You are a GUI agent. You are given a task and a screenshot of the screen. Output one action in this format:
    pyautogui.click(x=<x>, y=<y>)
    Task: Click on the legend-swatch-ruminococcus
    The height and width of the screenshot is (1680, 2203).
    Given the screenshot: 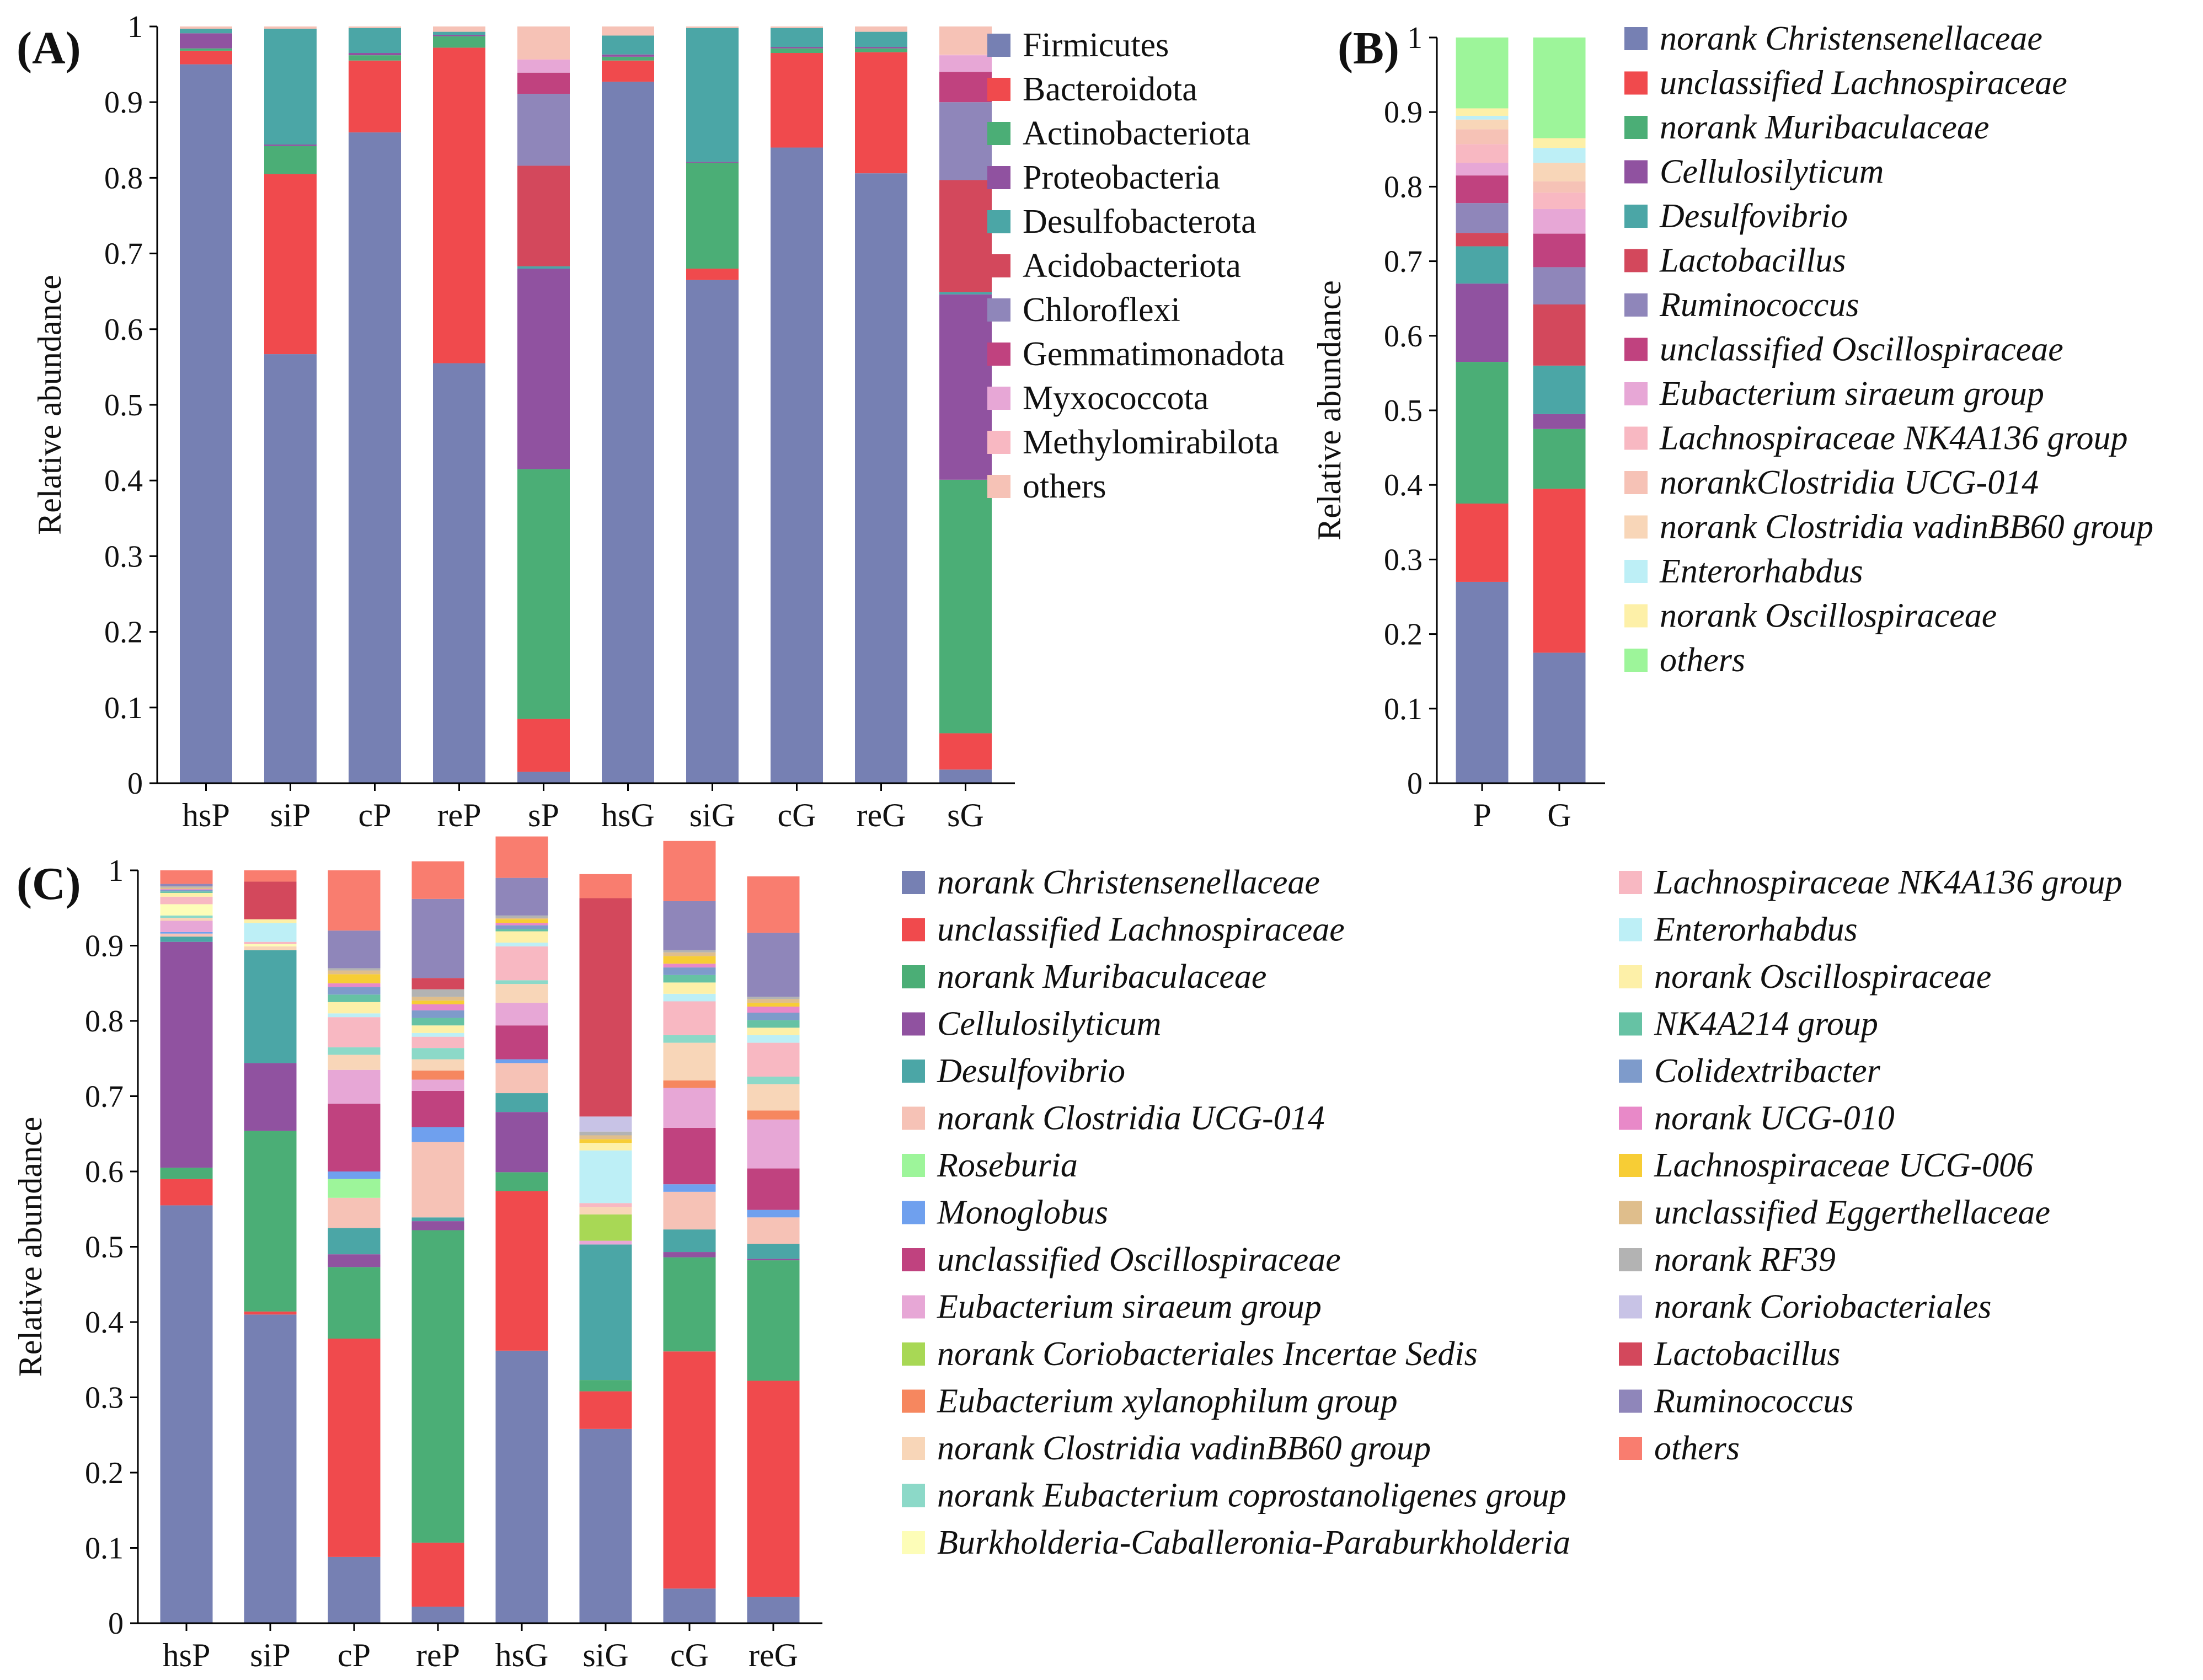 What is the action you would take?
    pyautogui.click(x=1630, y=1401)
    